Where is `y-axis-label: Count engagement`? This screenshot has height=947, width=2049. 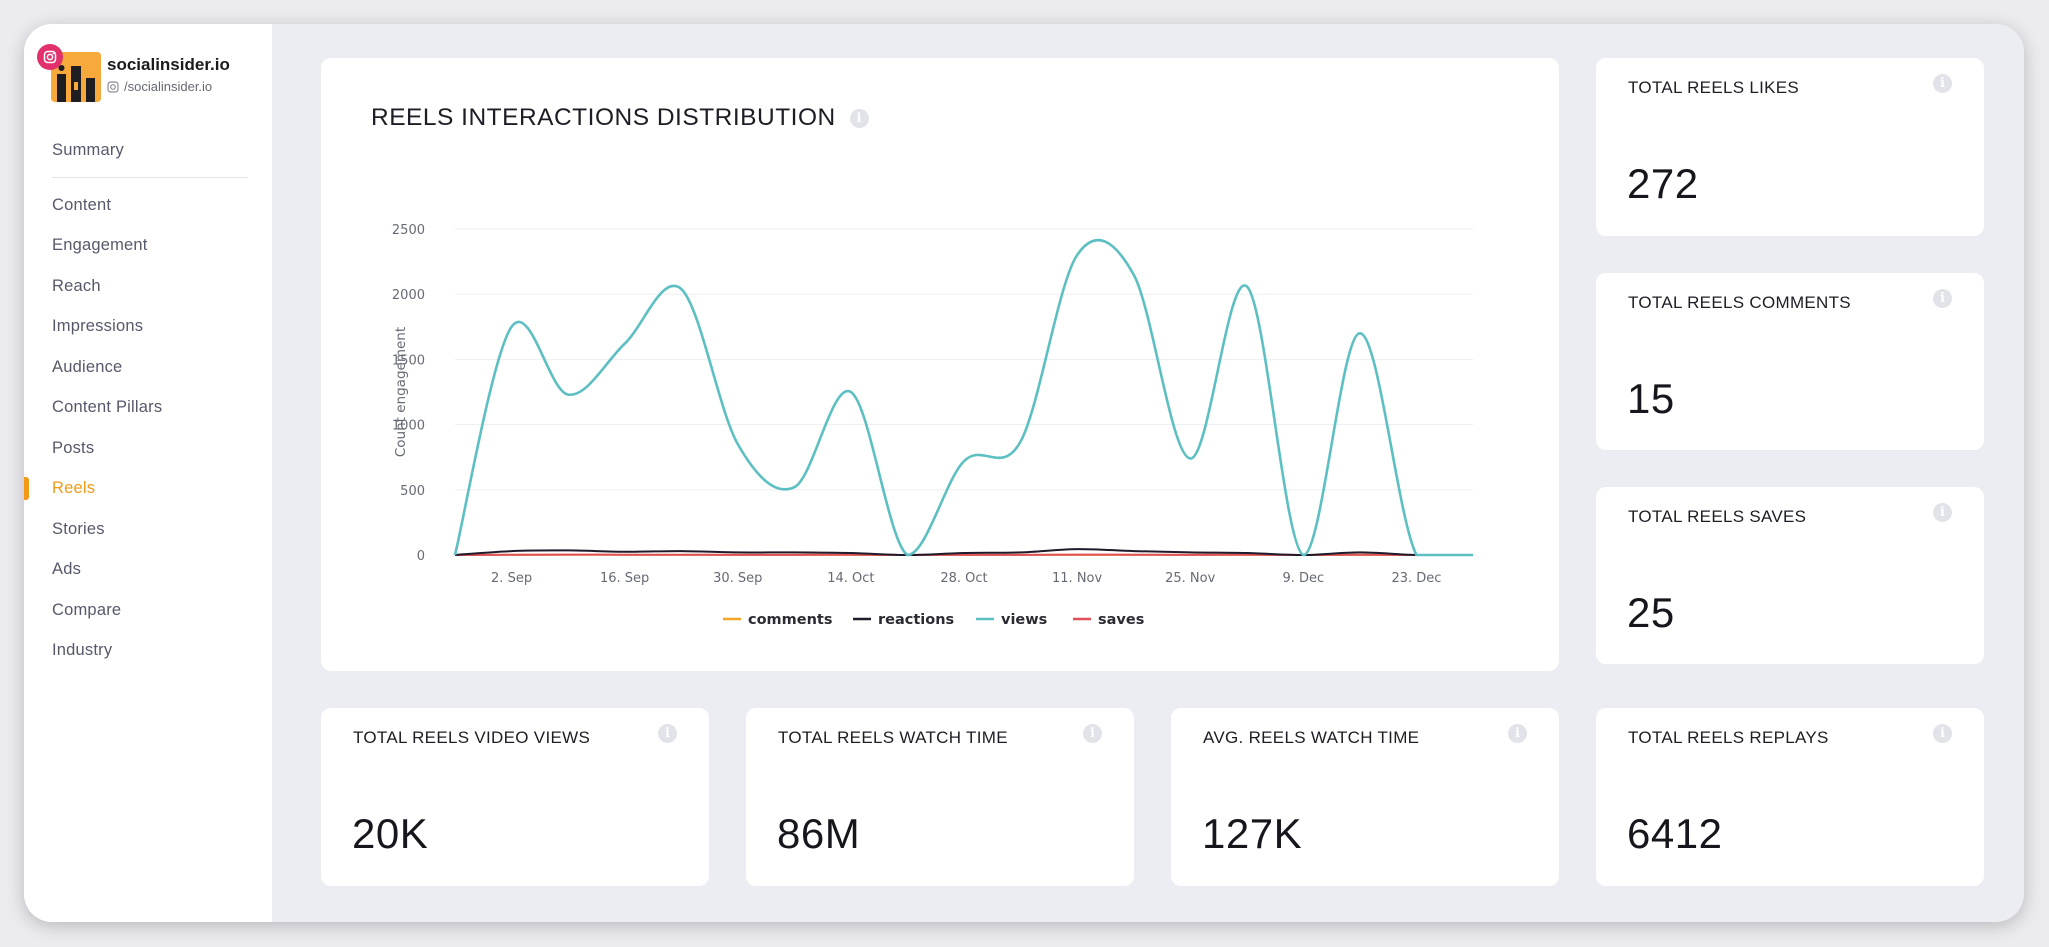 y-axis-label: Count engagement is located at coordinates (401, 392).